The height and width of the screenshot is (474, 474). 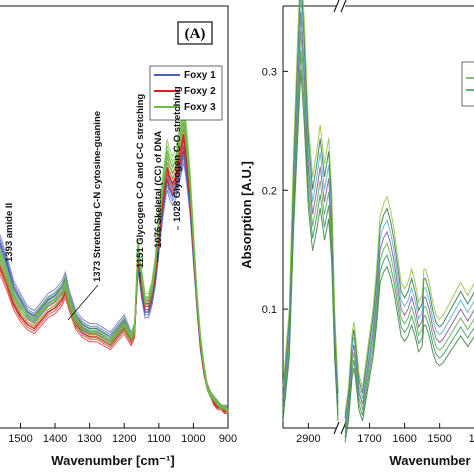 I want to click on y-tick-label-b: 0.1, so click(x=269, y=310).